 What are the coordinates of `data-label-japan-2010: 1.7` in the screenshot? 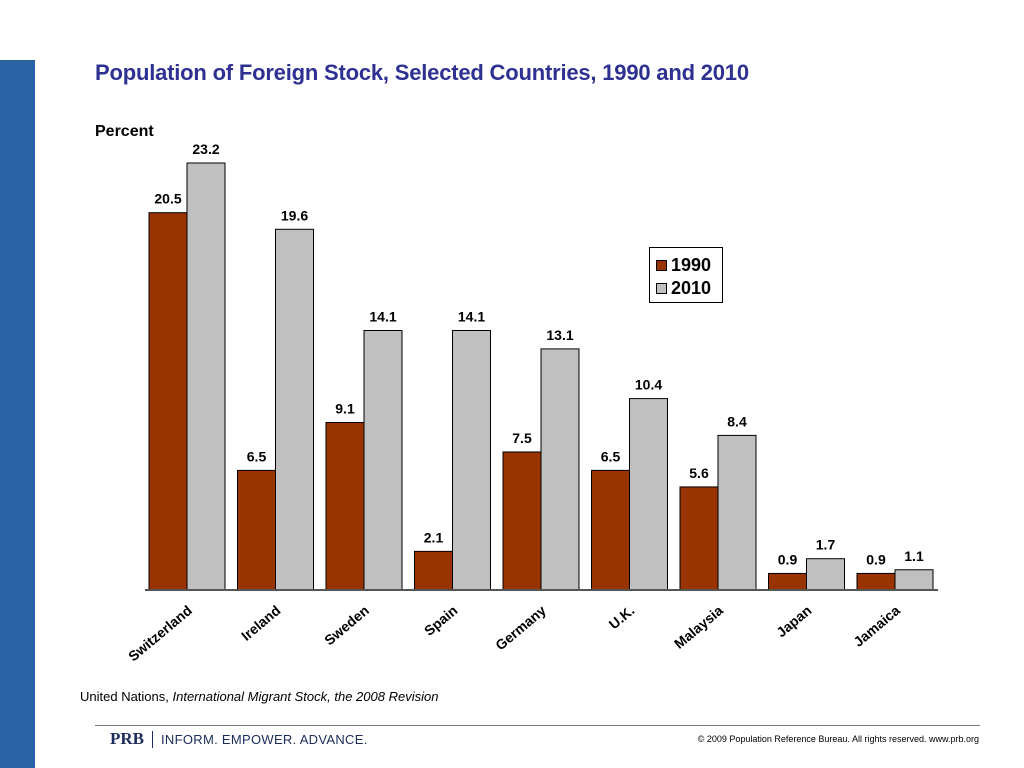 It's located at (826, 545).